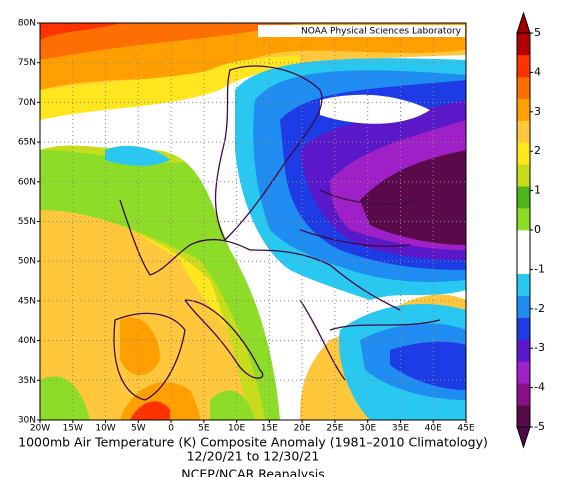 The width and height of the screenshot is (577, 477). I want to click on colorbar-label: 0, so click(537, 229).